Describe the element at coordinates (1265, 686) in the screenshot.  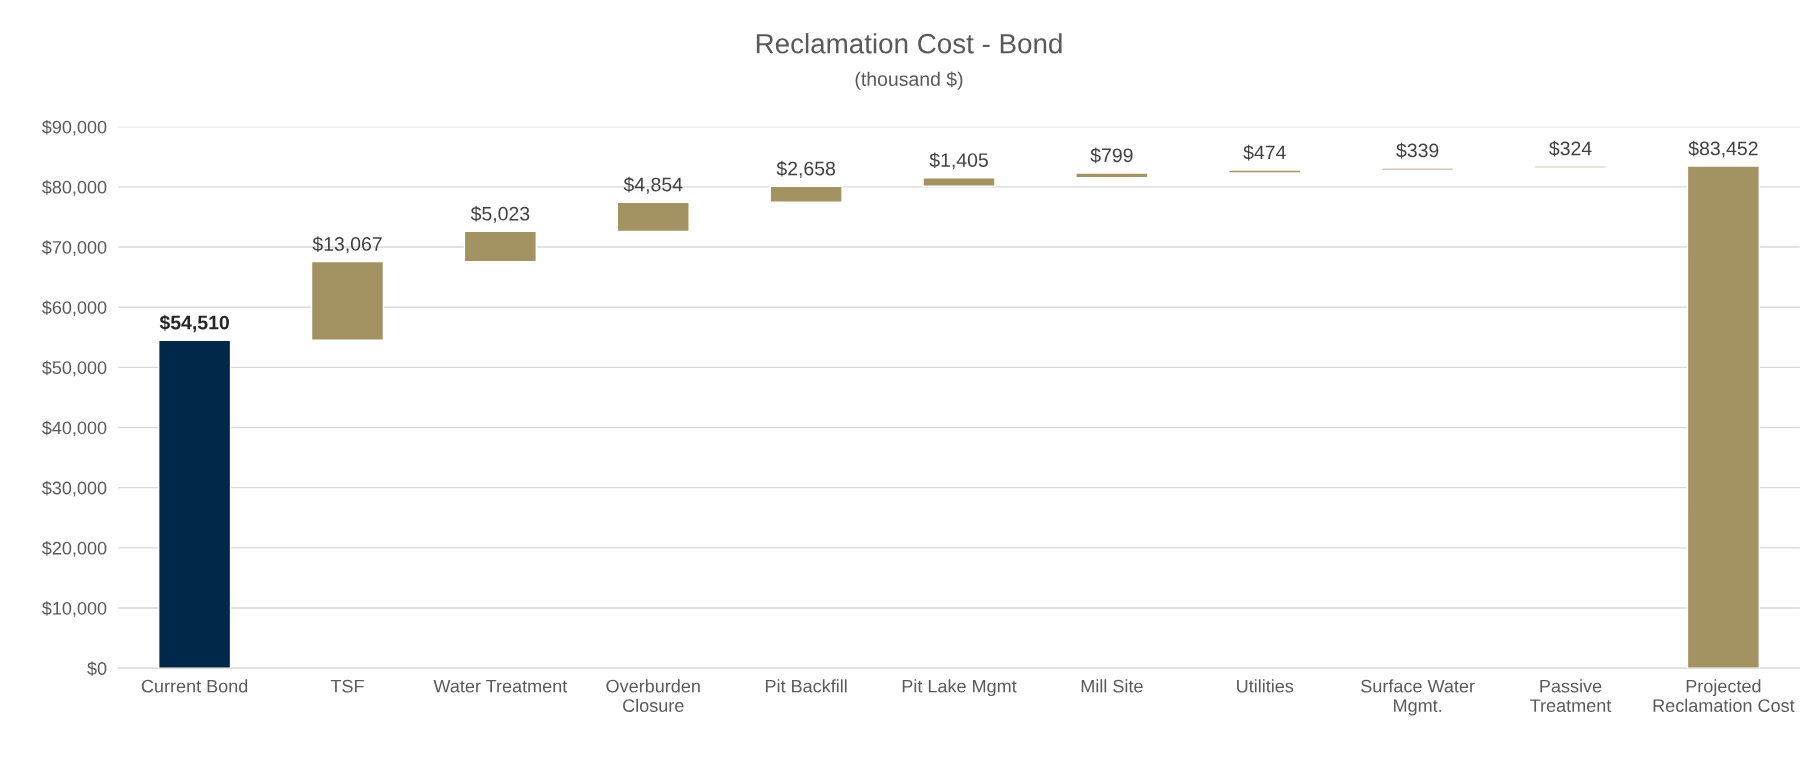
I see `x-tick-label: Utilities` at that location.